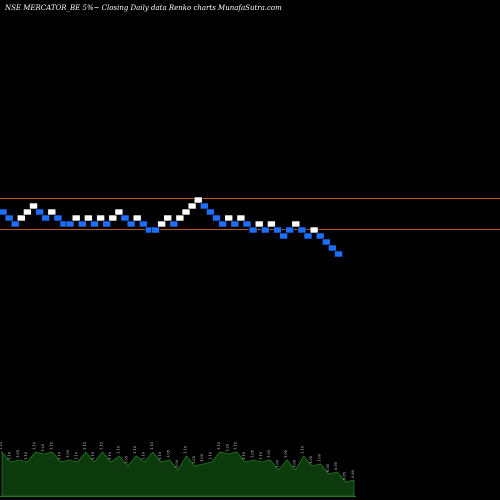  I want to click on volume-label: 0.85, so click(345, 475).